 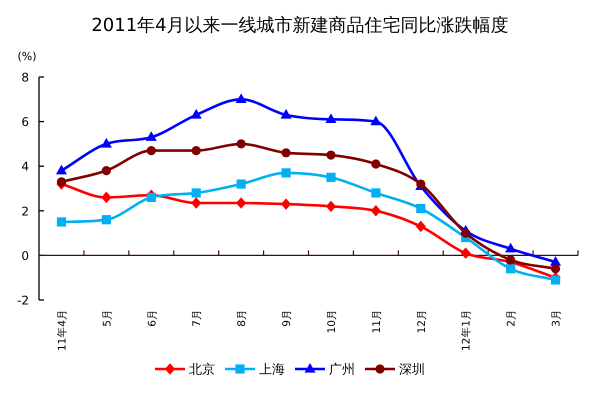 I want to click on y-tick-label: 8, so click(x=25, y=77).